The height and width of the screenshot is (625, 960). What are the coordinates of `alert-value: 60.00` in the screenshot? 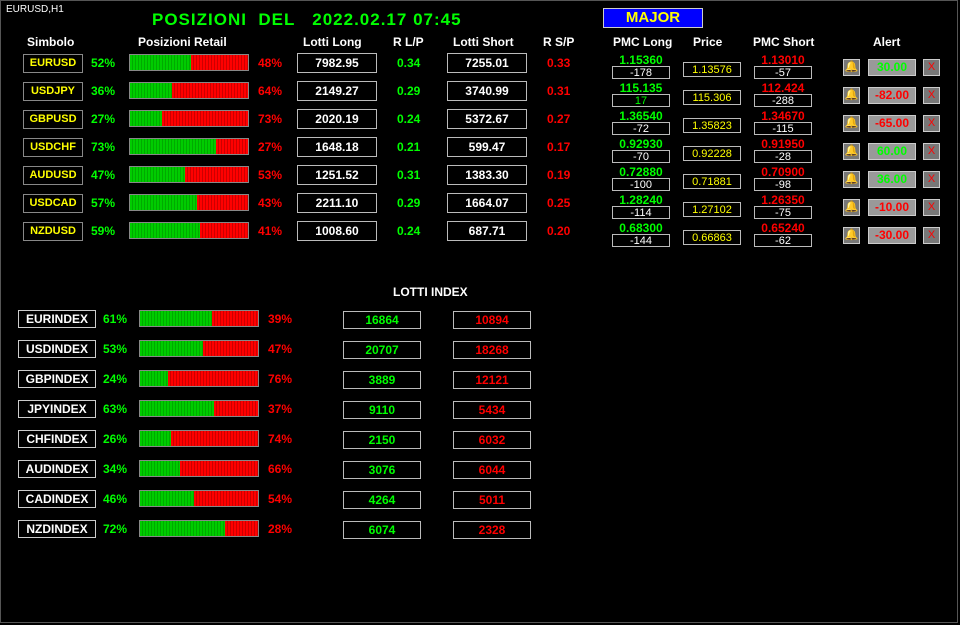 It's located at (892, 151).